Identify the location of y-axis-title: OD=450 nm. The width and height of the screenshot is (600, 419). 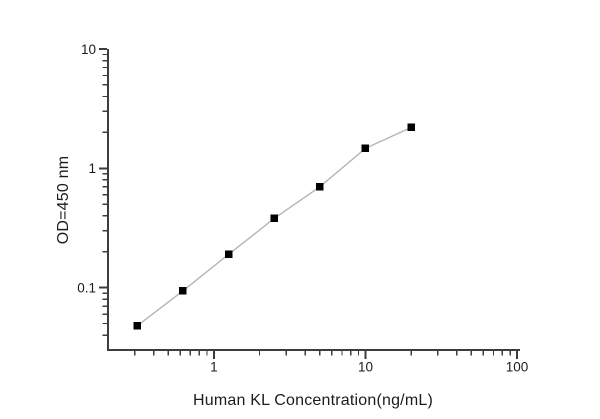
(63, 200).